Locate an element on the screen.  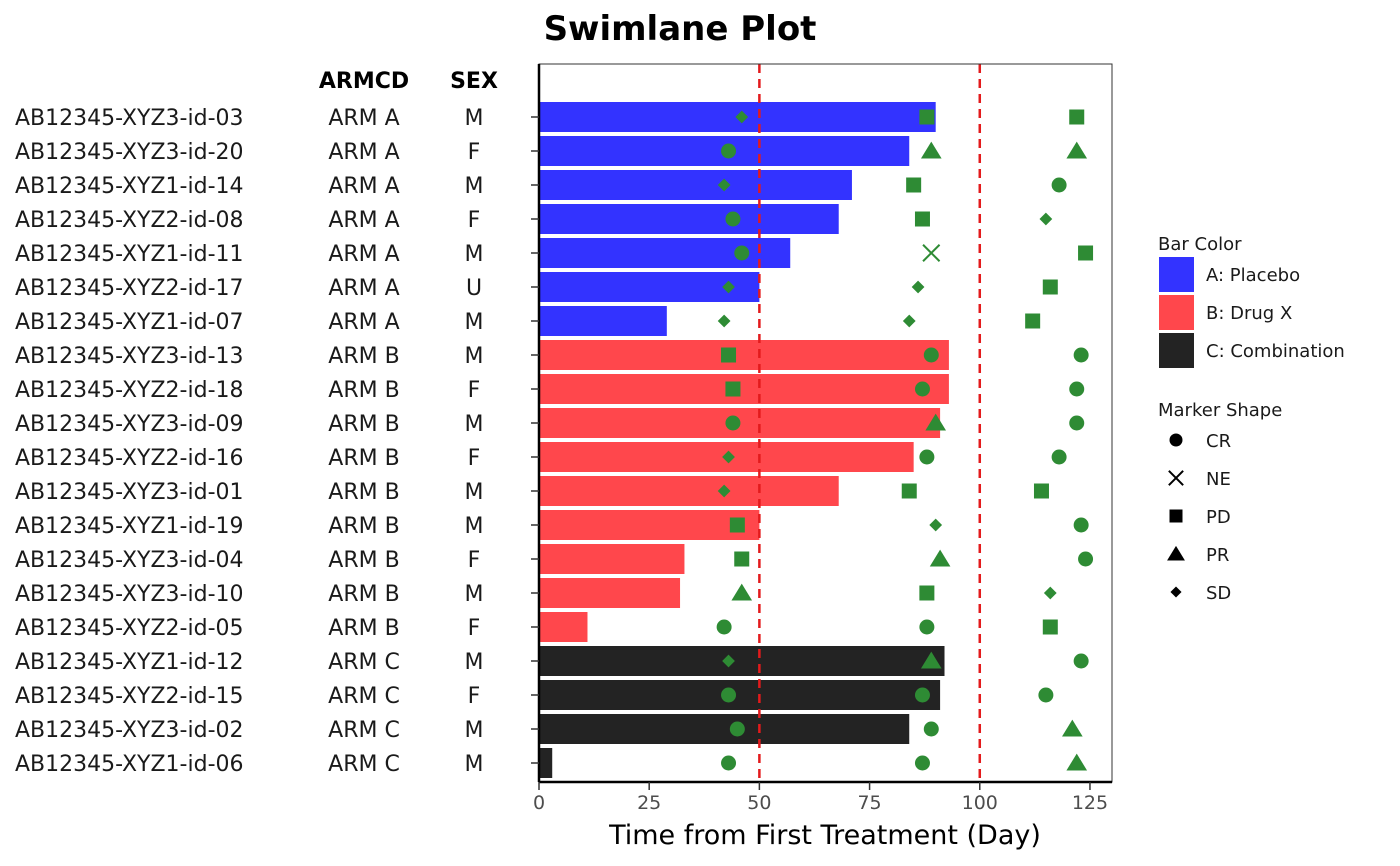
chart-title: Swimlane Plot is located at coordinates (680, 29).